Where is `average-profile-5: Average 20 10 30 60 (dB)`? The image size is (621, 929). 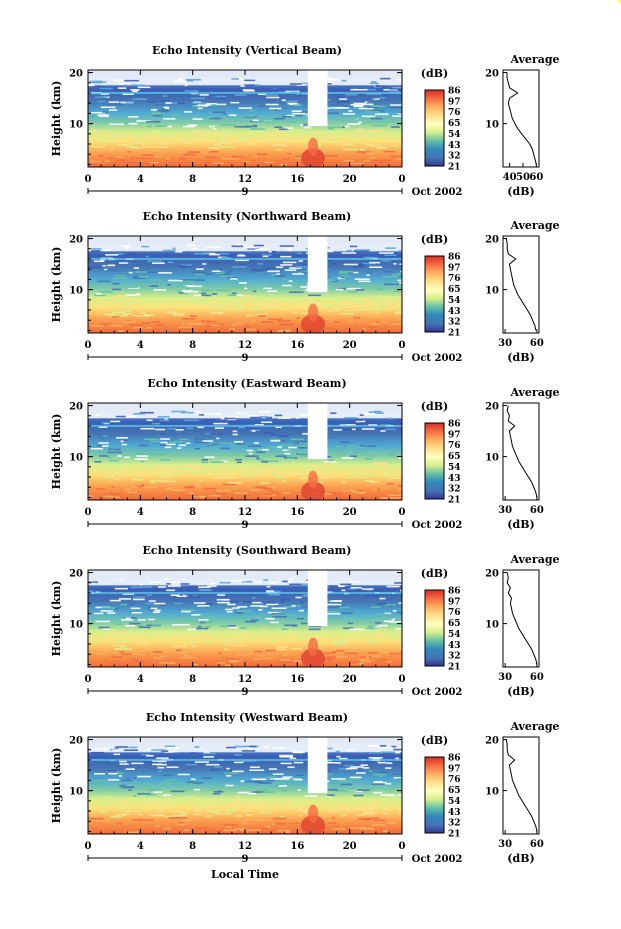 average-profile-5: Average 20 10 30 60 (dB) is located at coordinates (522, 792).